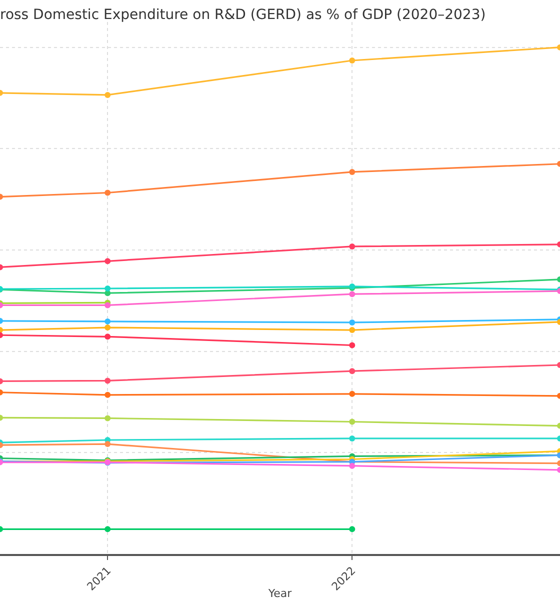 The width and height of the screenshot is (560, 600). I want to click on chart-title: ross Domestic Expenditure on R&D (GERD) as % of GDP (2020–2023), so click(243, 14).